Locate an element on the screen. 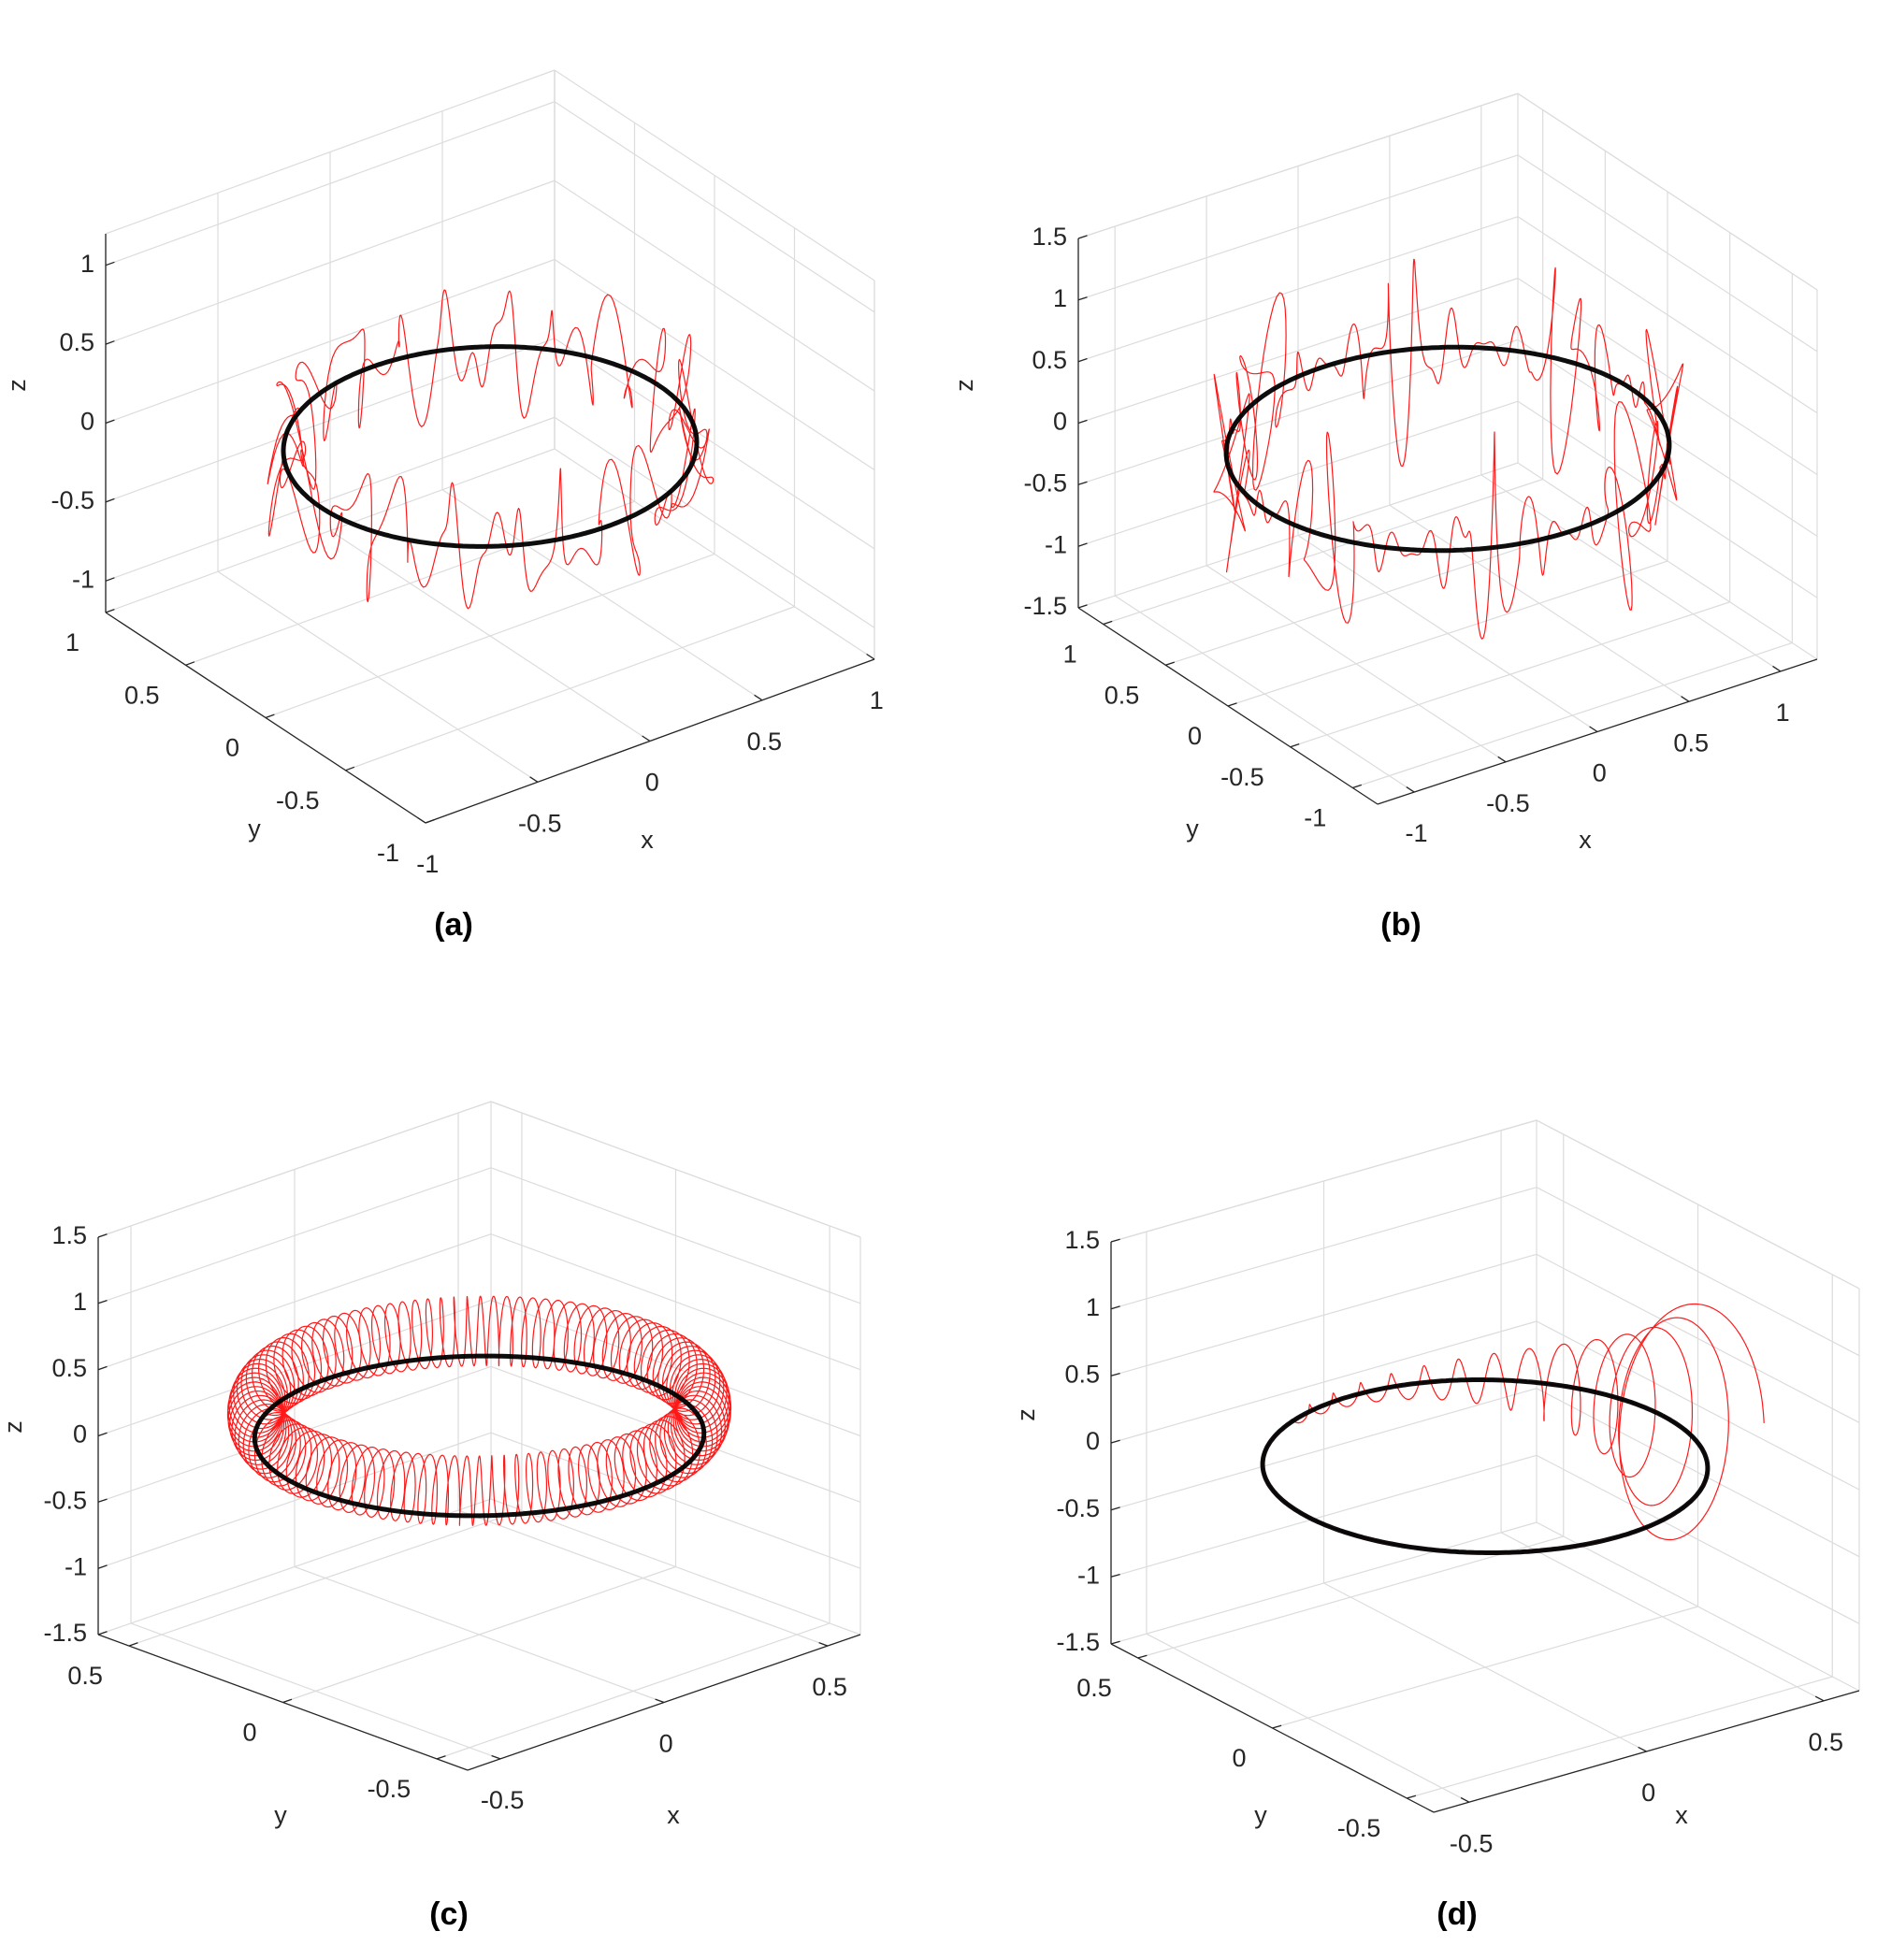  x-tick-label: -1 is located at coordinates (427, 864).